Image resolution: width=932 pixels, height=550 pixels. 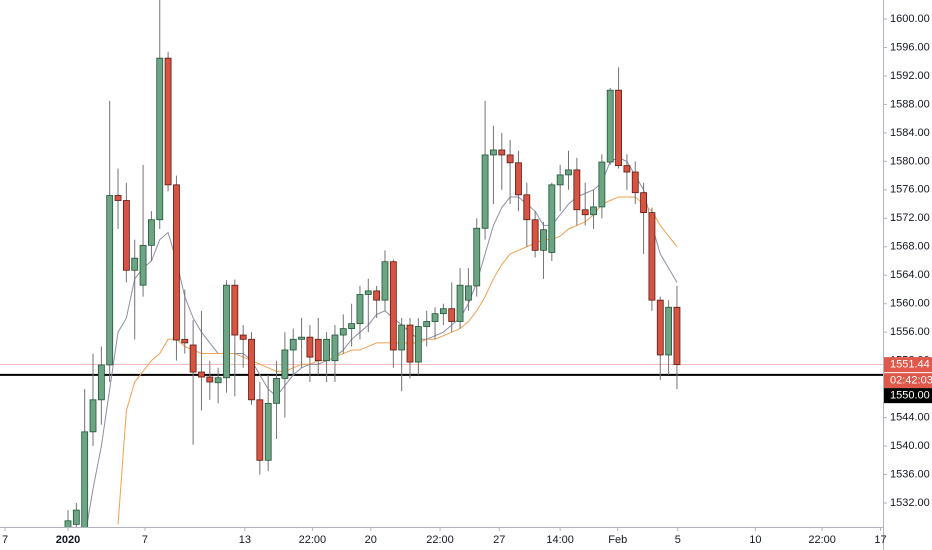 What do you see at coordinates (910, 275) in the screenshot?
I see `y-tick-label: 1564.00` at bounding box center [910, 275].